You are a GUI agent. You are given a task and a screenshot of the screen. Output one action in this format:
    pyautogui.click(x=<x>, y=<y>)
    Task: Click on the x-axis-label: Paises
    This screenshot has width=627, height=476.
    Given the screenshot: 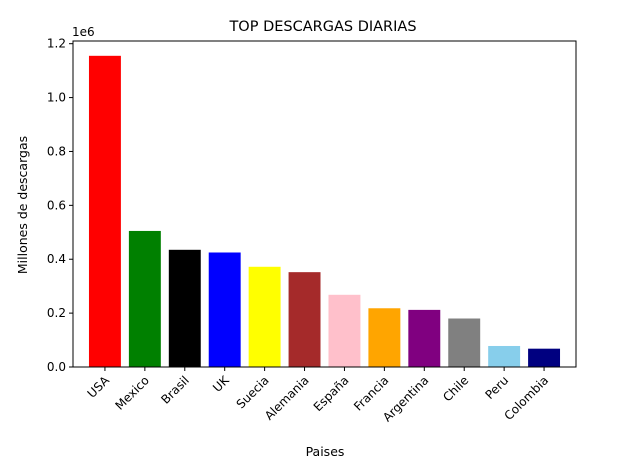 What is the action you would take?
    pyautogui.click(x=325, y=451)
    